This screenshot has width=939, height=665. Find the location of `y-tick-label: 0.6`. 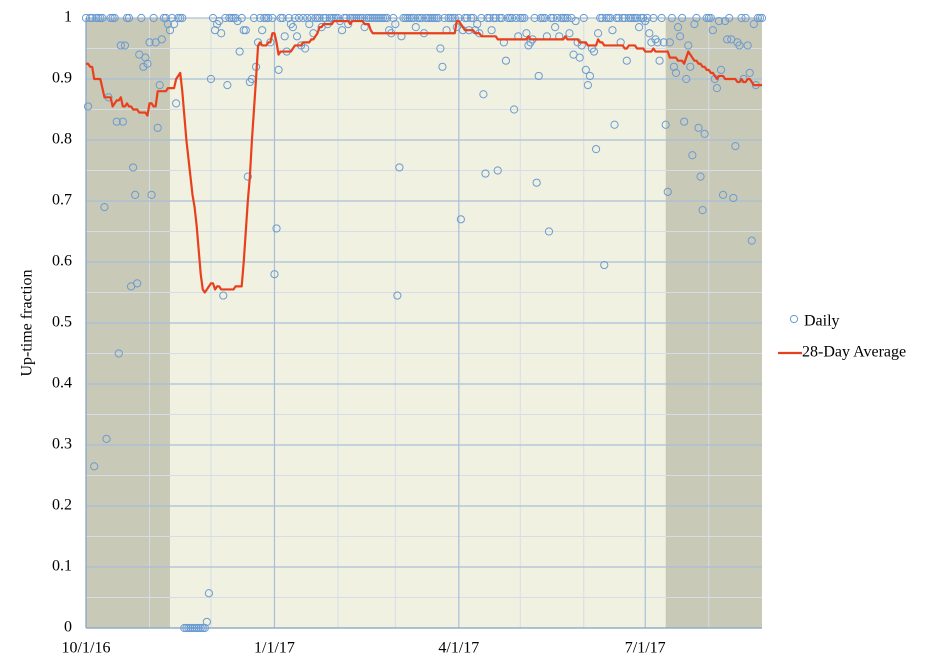

y-tick-label: 0.6 is located at coordinates (62, 261).